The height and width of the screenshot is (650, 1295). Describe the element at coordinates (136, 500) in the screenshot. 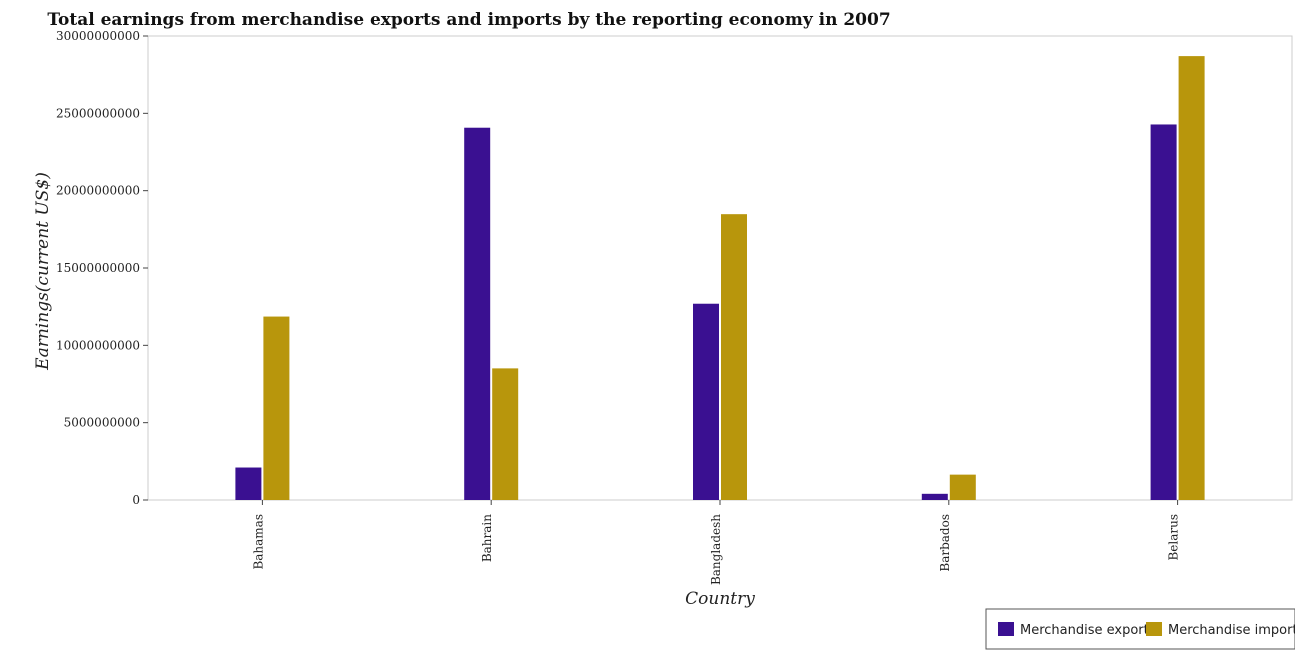

I see `y-tick-label: 0` at that location.